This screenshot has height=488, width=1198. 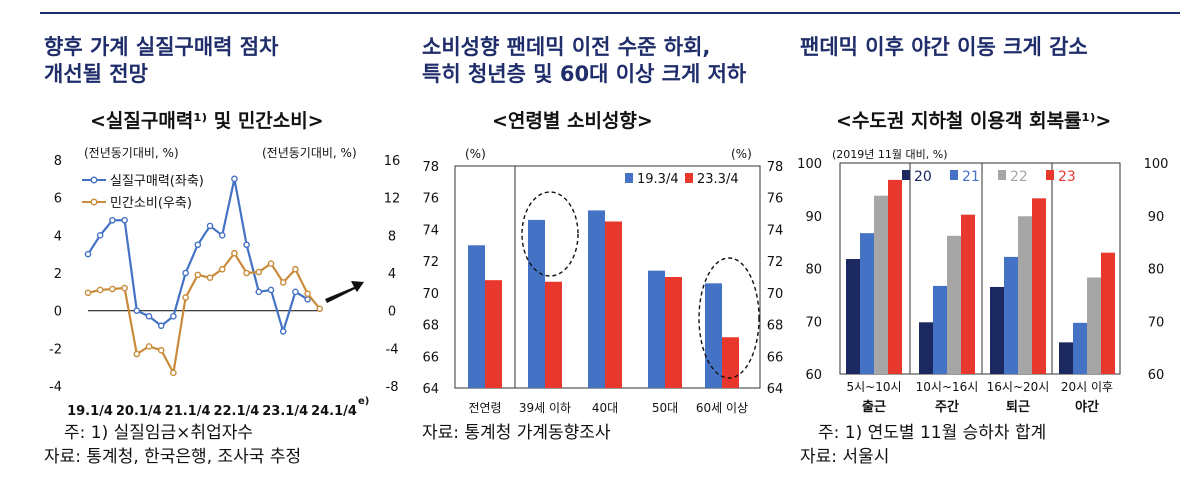 What do you see at coordinates (58, 236) in the screenshot?
I see `chart1-left-tick-label: 4` at bounding box center [58, 236].